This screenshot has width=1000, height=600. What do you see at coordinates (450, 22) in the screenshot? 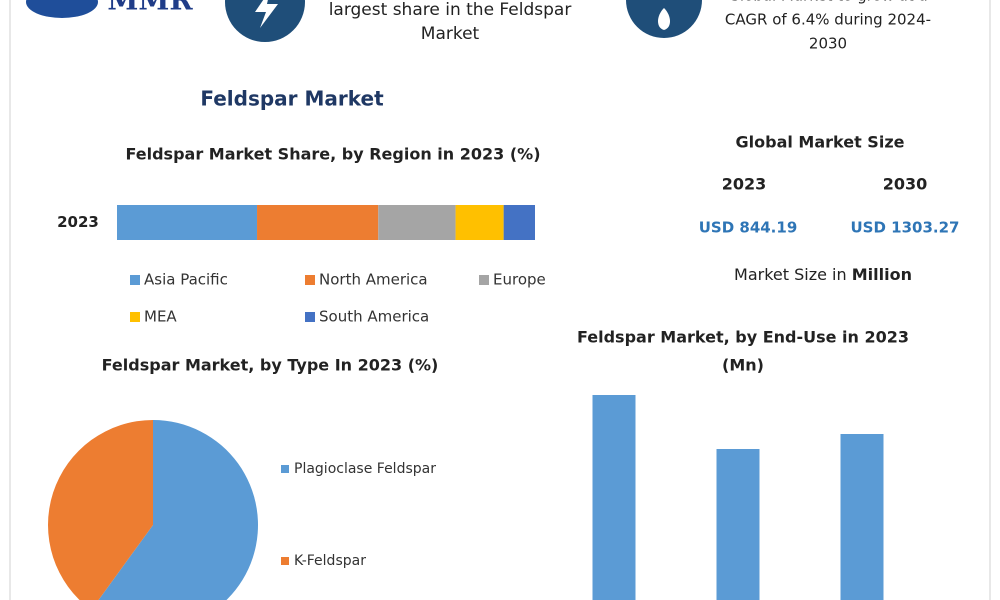
I see `callout: largest share in the Feldspar Market` at bounding box center [450, 22].